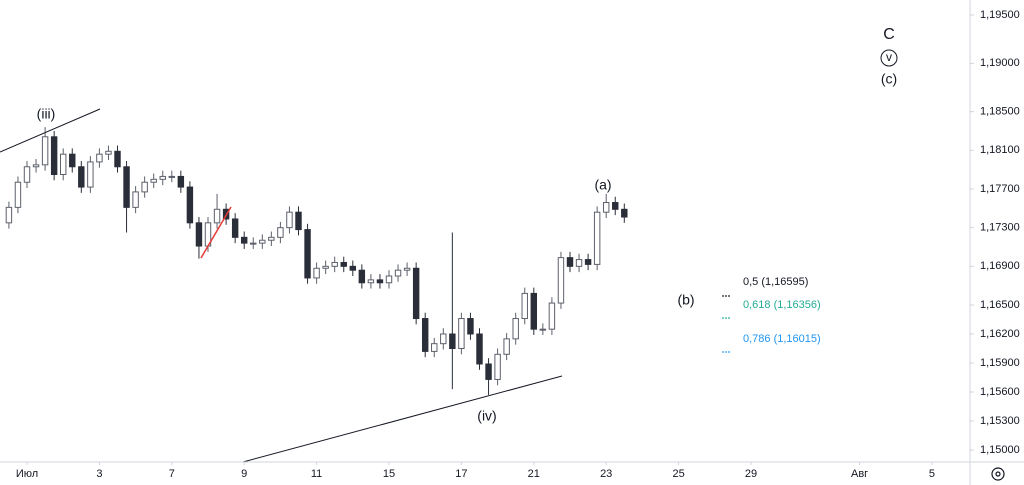 This screenshot has height=485, width=1024. I want to click on y-tick-label: 1,16900, so click(1000, 266).